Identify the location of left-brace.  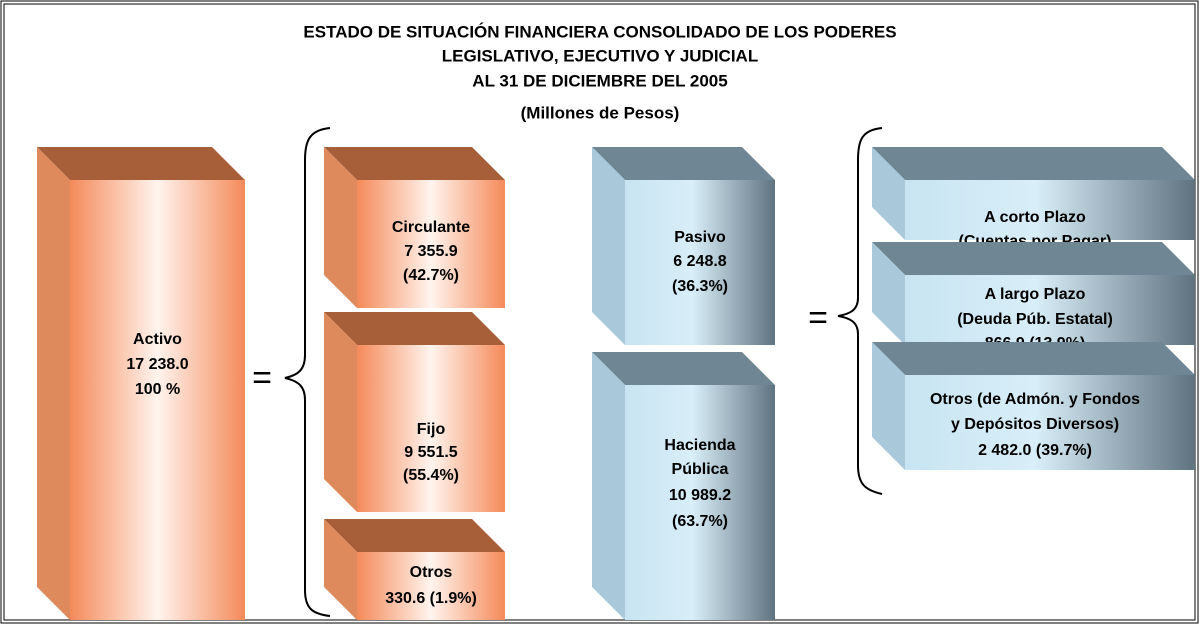
(307, 372).